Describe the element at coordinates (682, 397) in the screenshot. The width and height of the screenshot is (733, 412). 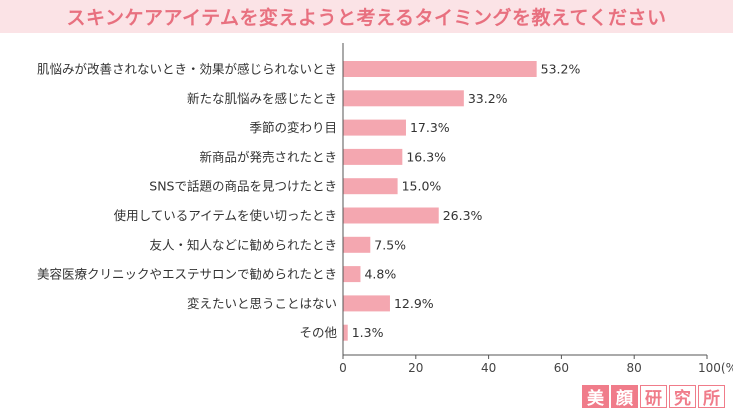
I see `brand-logo-char: 究` at that location.